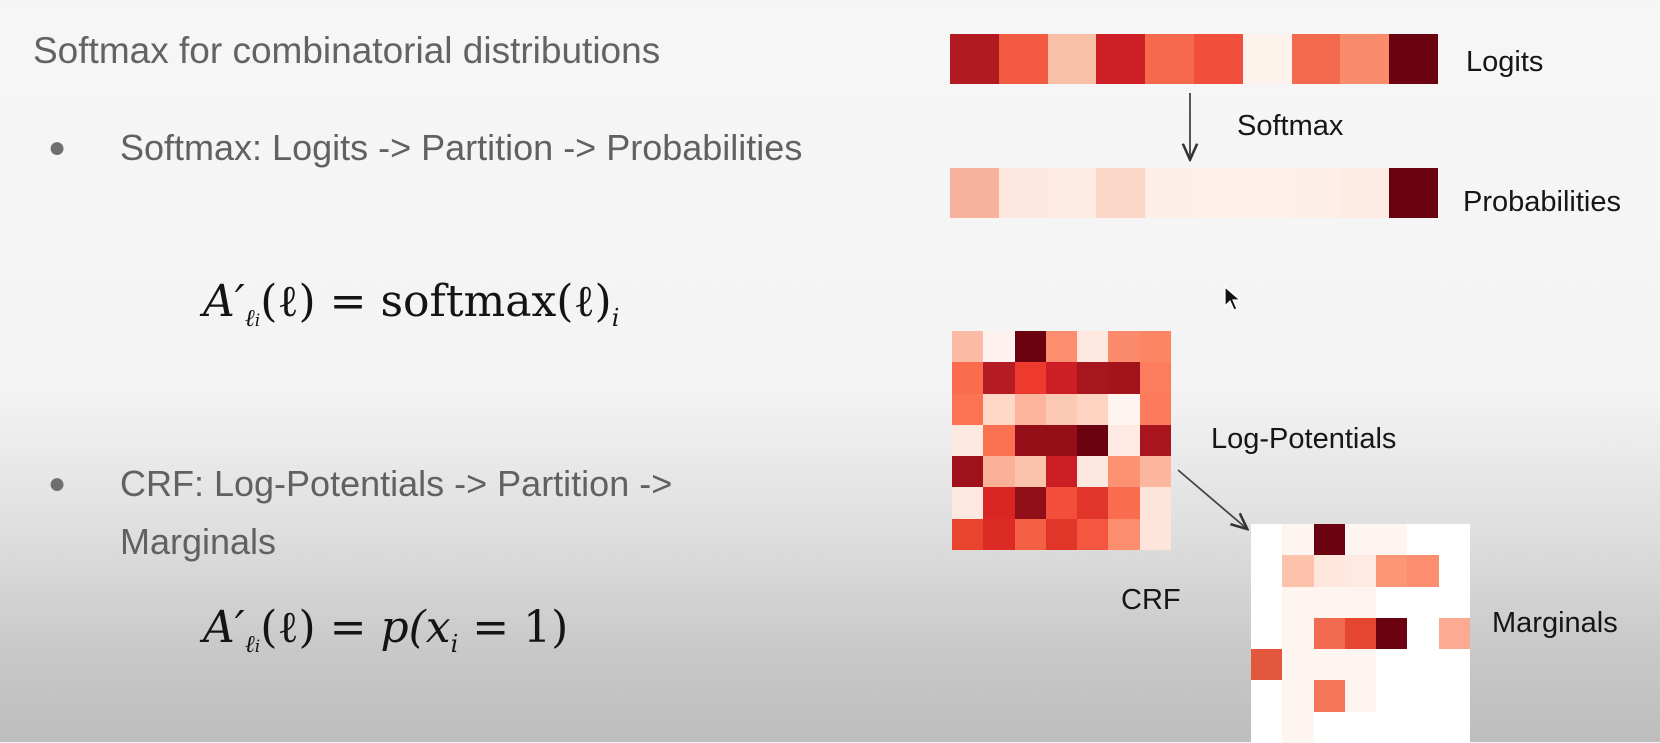 Image resolution: width=1660 pixels, height=743 pixels. I want to click on formula-sub: ℓ, so click(249, 318).